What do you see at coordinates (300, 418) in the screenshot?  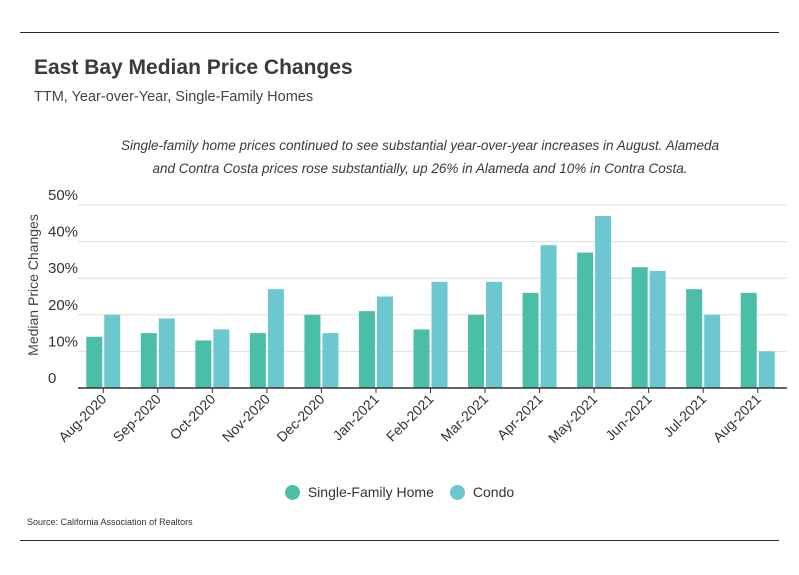 I see `x-tick-label: Dec-2020` at bounding box center [300, 418].